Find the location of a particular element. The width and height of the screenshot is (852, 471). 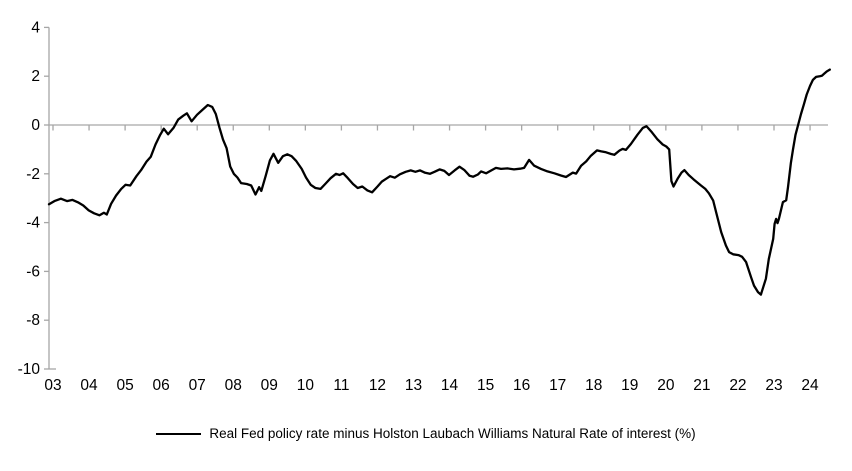

y-axis-label: -4 is located at coordinates (33, 223).